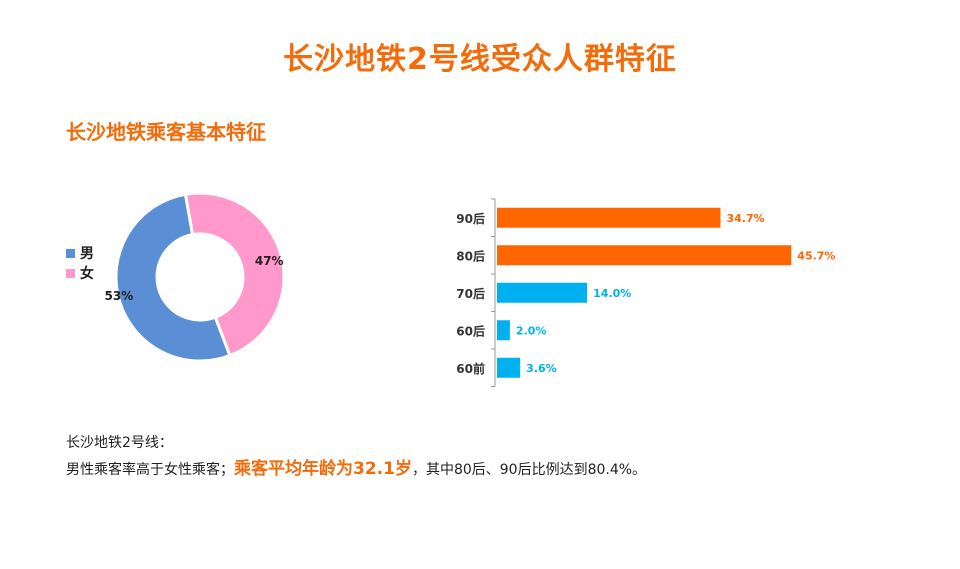 Image resolution: width=960 pixels, height=569 pixels. What do you see at coordinates (470, 255) in the screenshot?
I see `bar-category-label: 80后` at bounding box center [470, 255].